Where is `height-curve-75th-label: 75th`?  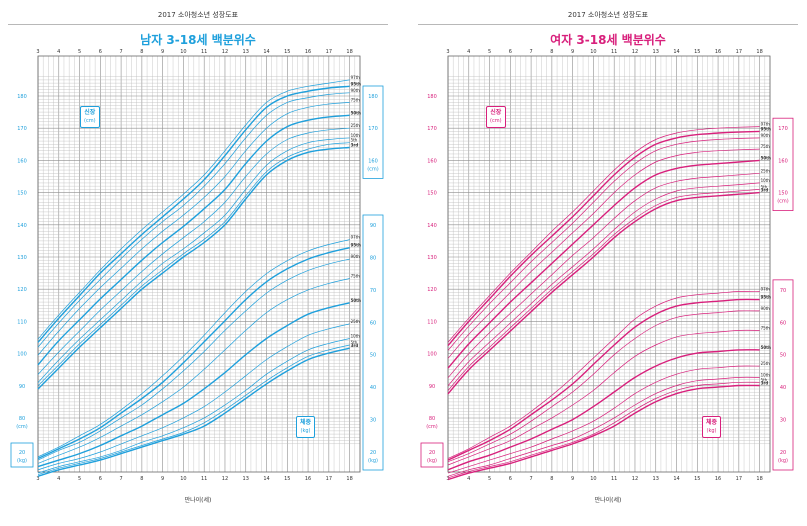
height-curve-75th-label: 75th is located at coordinates (766, 146).